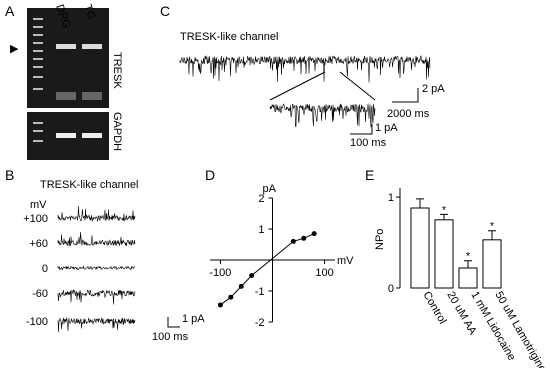 This screenshot has height=368, width=550. What do you see at coordinates (38, 244) in the screenshot?
I see `voltage-label: +60` at bounding box center [38, 244].